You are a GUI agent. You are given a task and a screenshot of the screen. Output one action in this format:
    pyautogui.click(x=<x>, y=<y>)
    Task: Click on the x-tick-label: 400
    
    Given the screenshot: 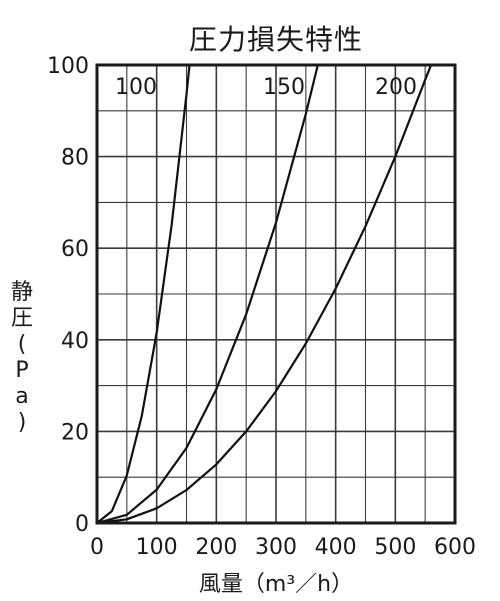 What is the action you would take?
    pyautogui.click(x=336, y=547)
    